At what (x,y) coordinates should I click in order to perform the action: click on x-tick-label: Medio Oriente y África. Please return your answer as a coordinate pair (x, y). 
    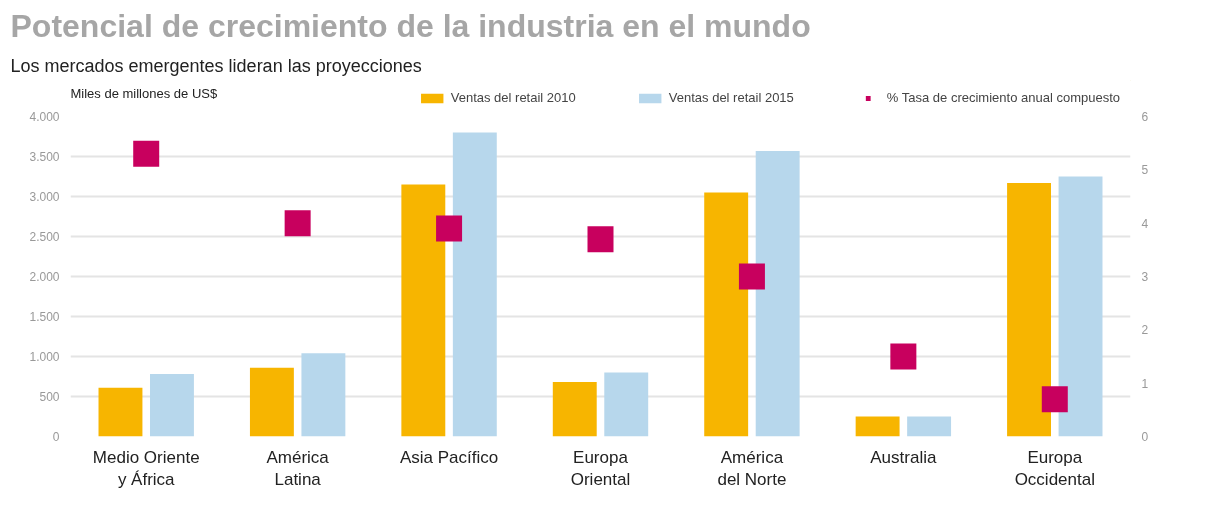
    Looking at the image, I should click on (146, 468).